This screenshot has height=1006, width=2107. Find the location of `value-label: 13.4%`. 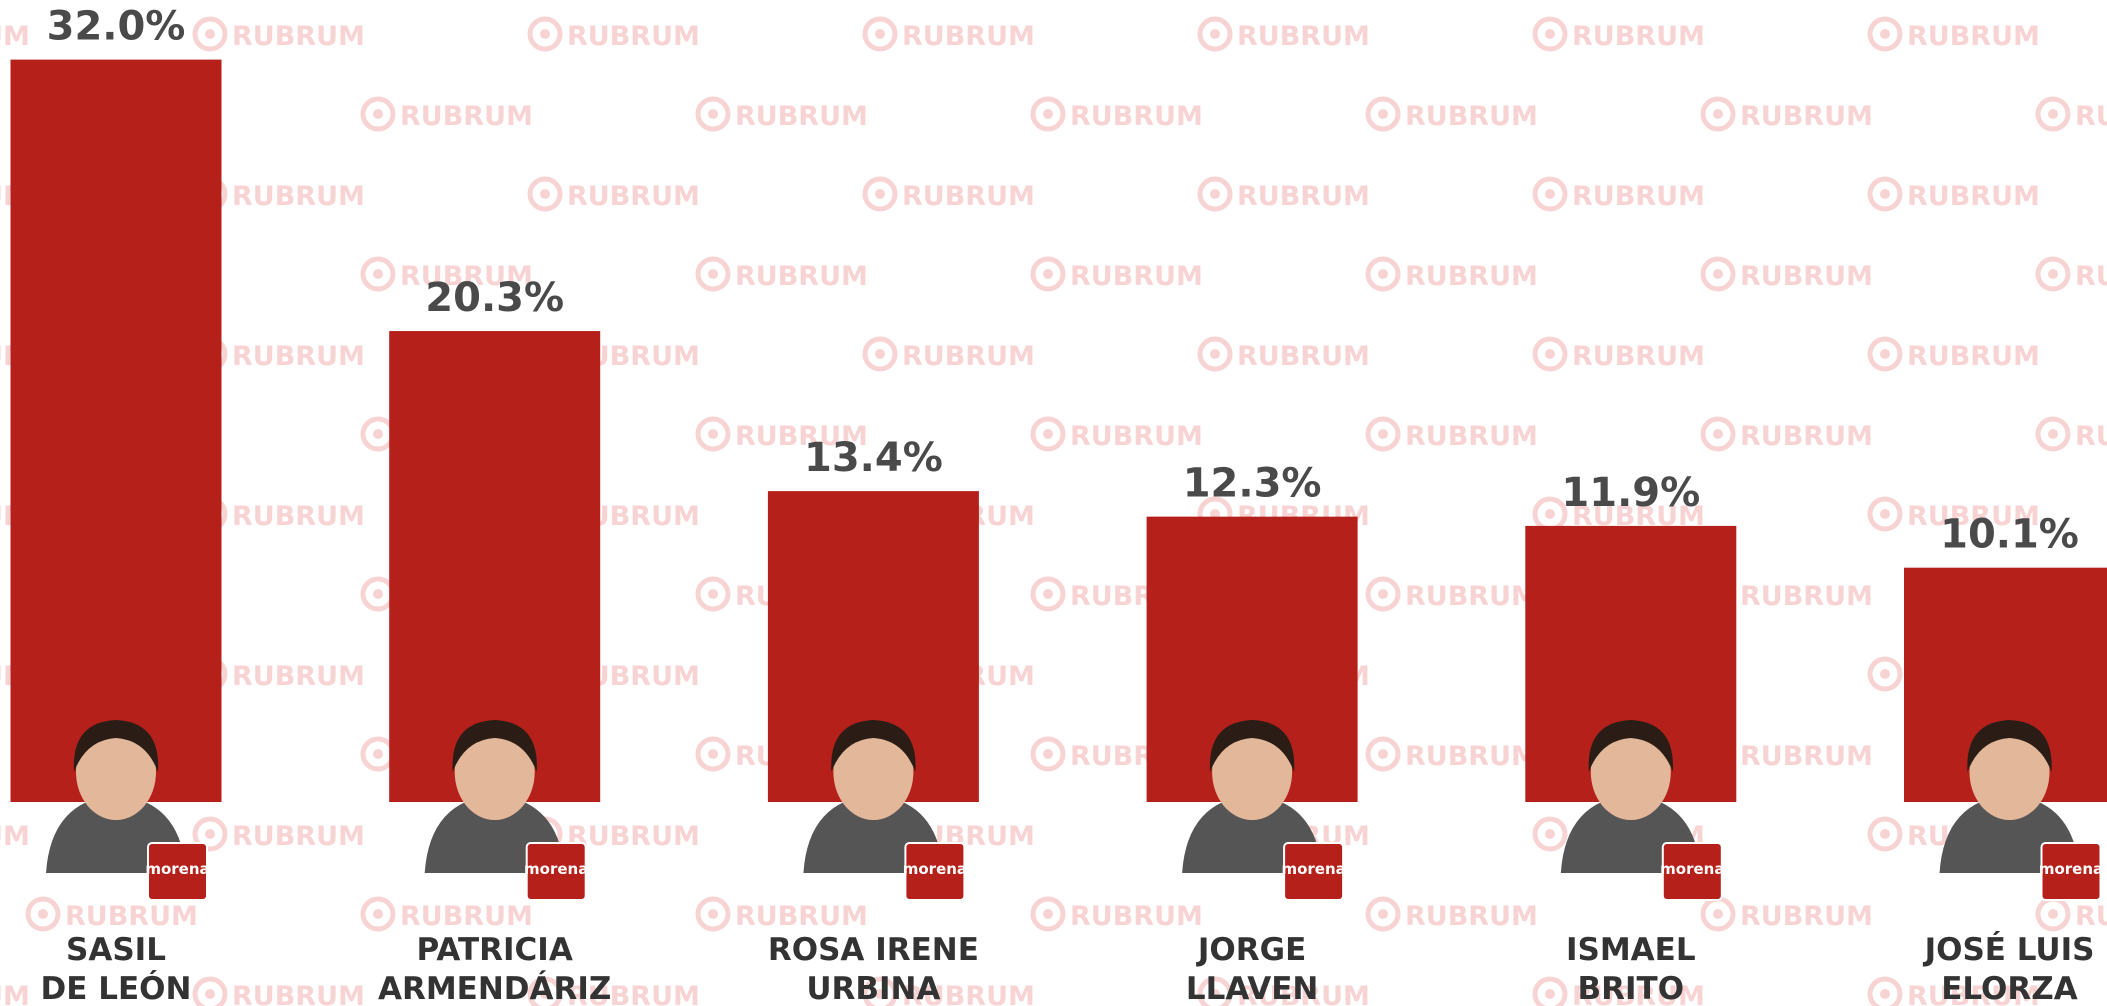

value-label: 13.4% is located at coordinates (873, 458).